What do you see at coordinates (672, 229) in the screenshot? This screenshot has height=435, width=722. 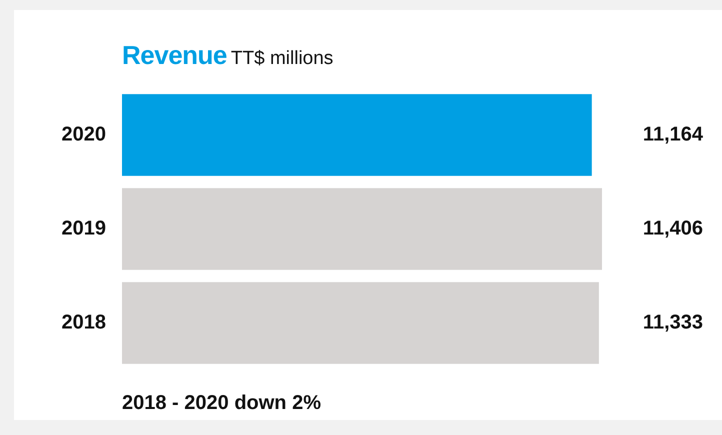 I see `data-label: 11,406` at bounding box center [672, 229].